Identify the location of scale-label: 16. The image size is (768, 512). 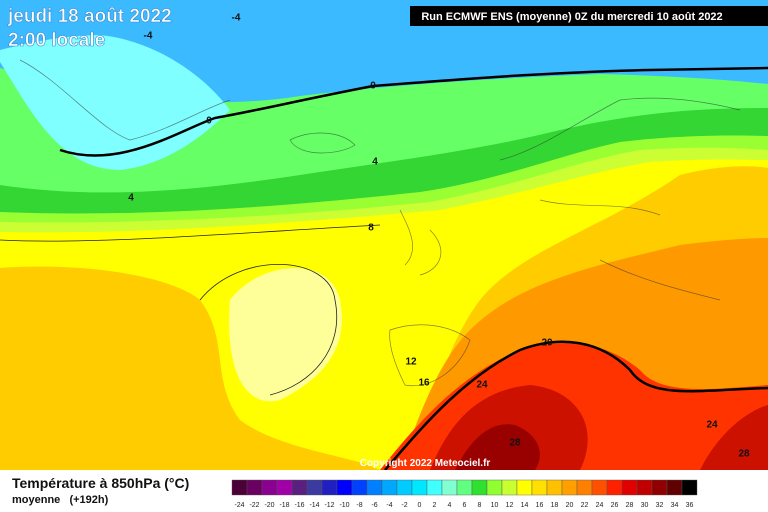
(540, 505).